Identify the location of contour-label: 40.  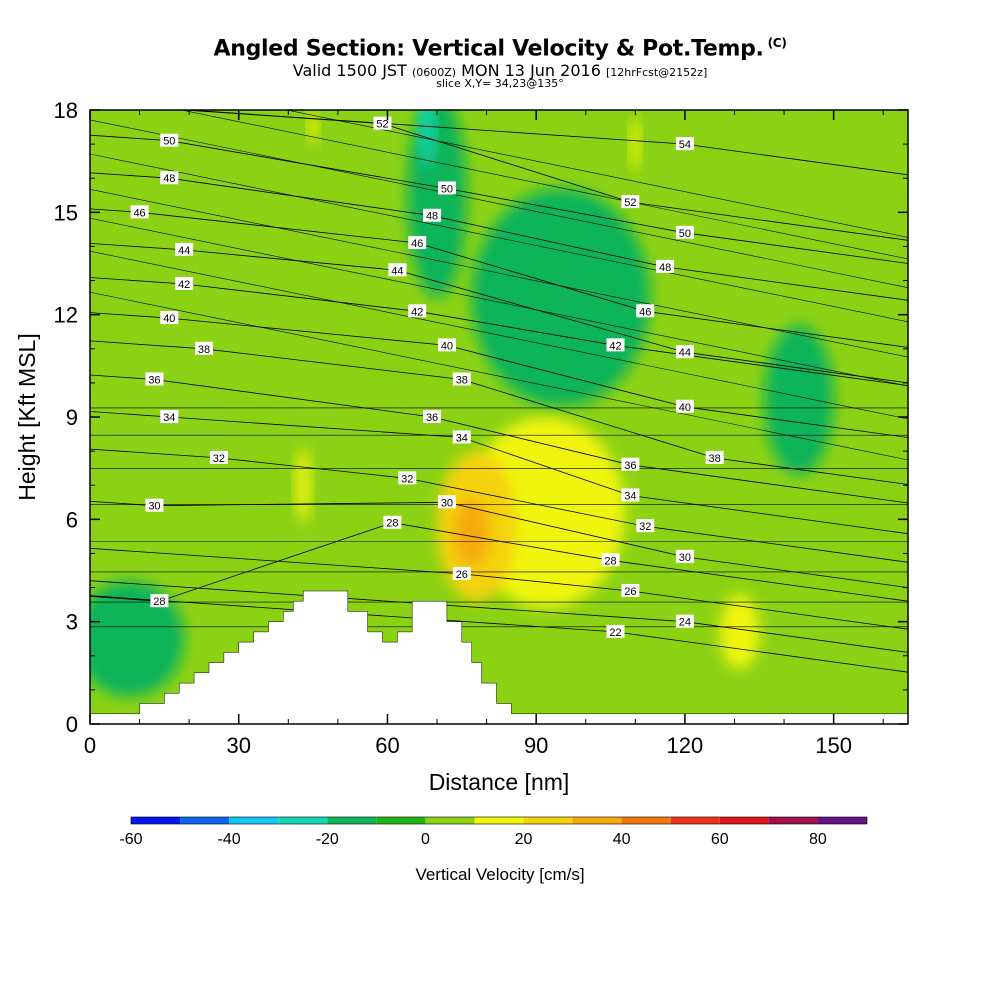
(446, 345).